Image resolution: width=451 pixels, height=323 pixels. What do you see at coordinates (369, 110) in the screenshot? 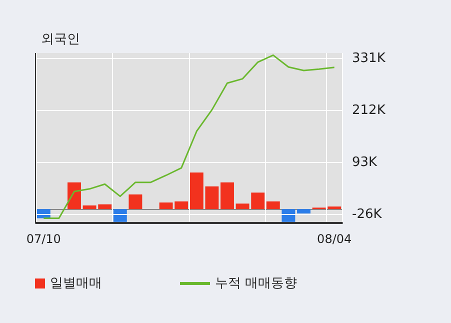
I see `y-tick-label: 212K` at bounding box center [369, 110].